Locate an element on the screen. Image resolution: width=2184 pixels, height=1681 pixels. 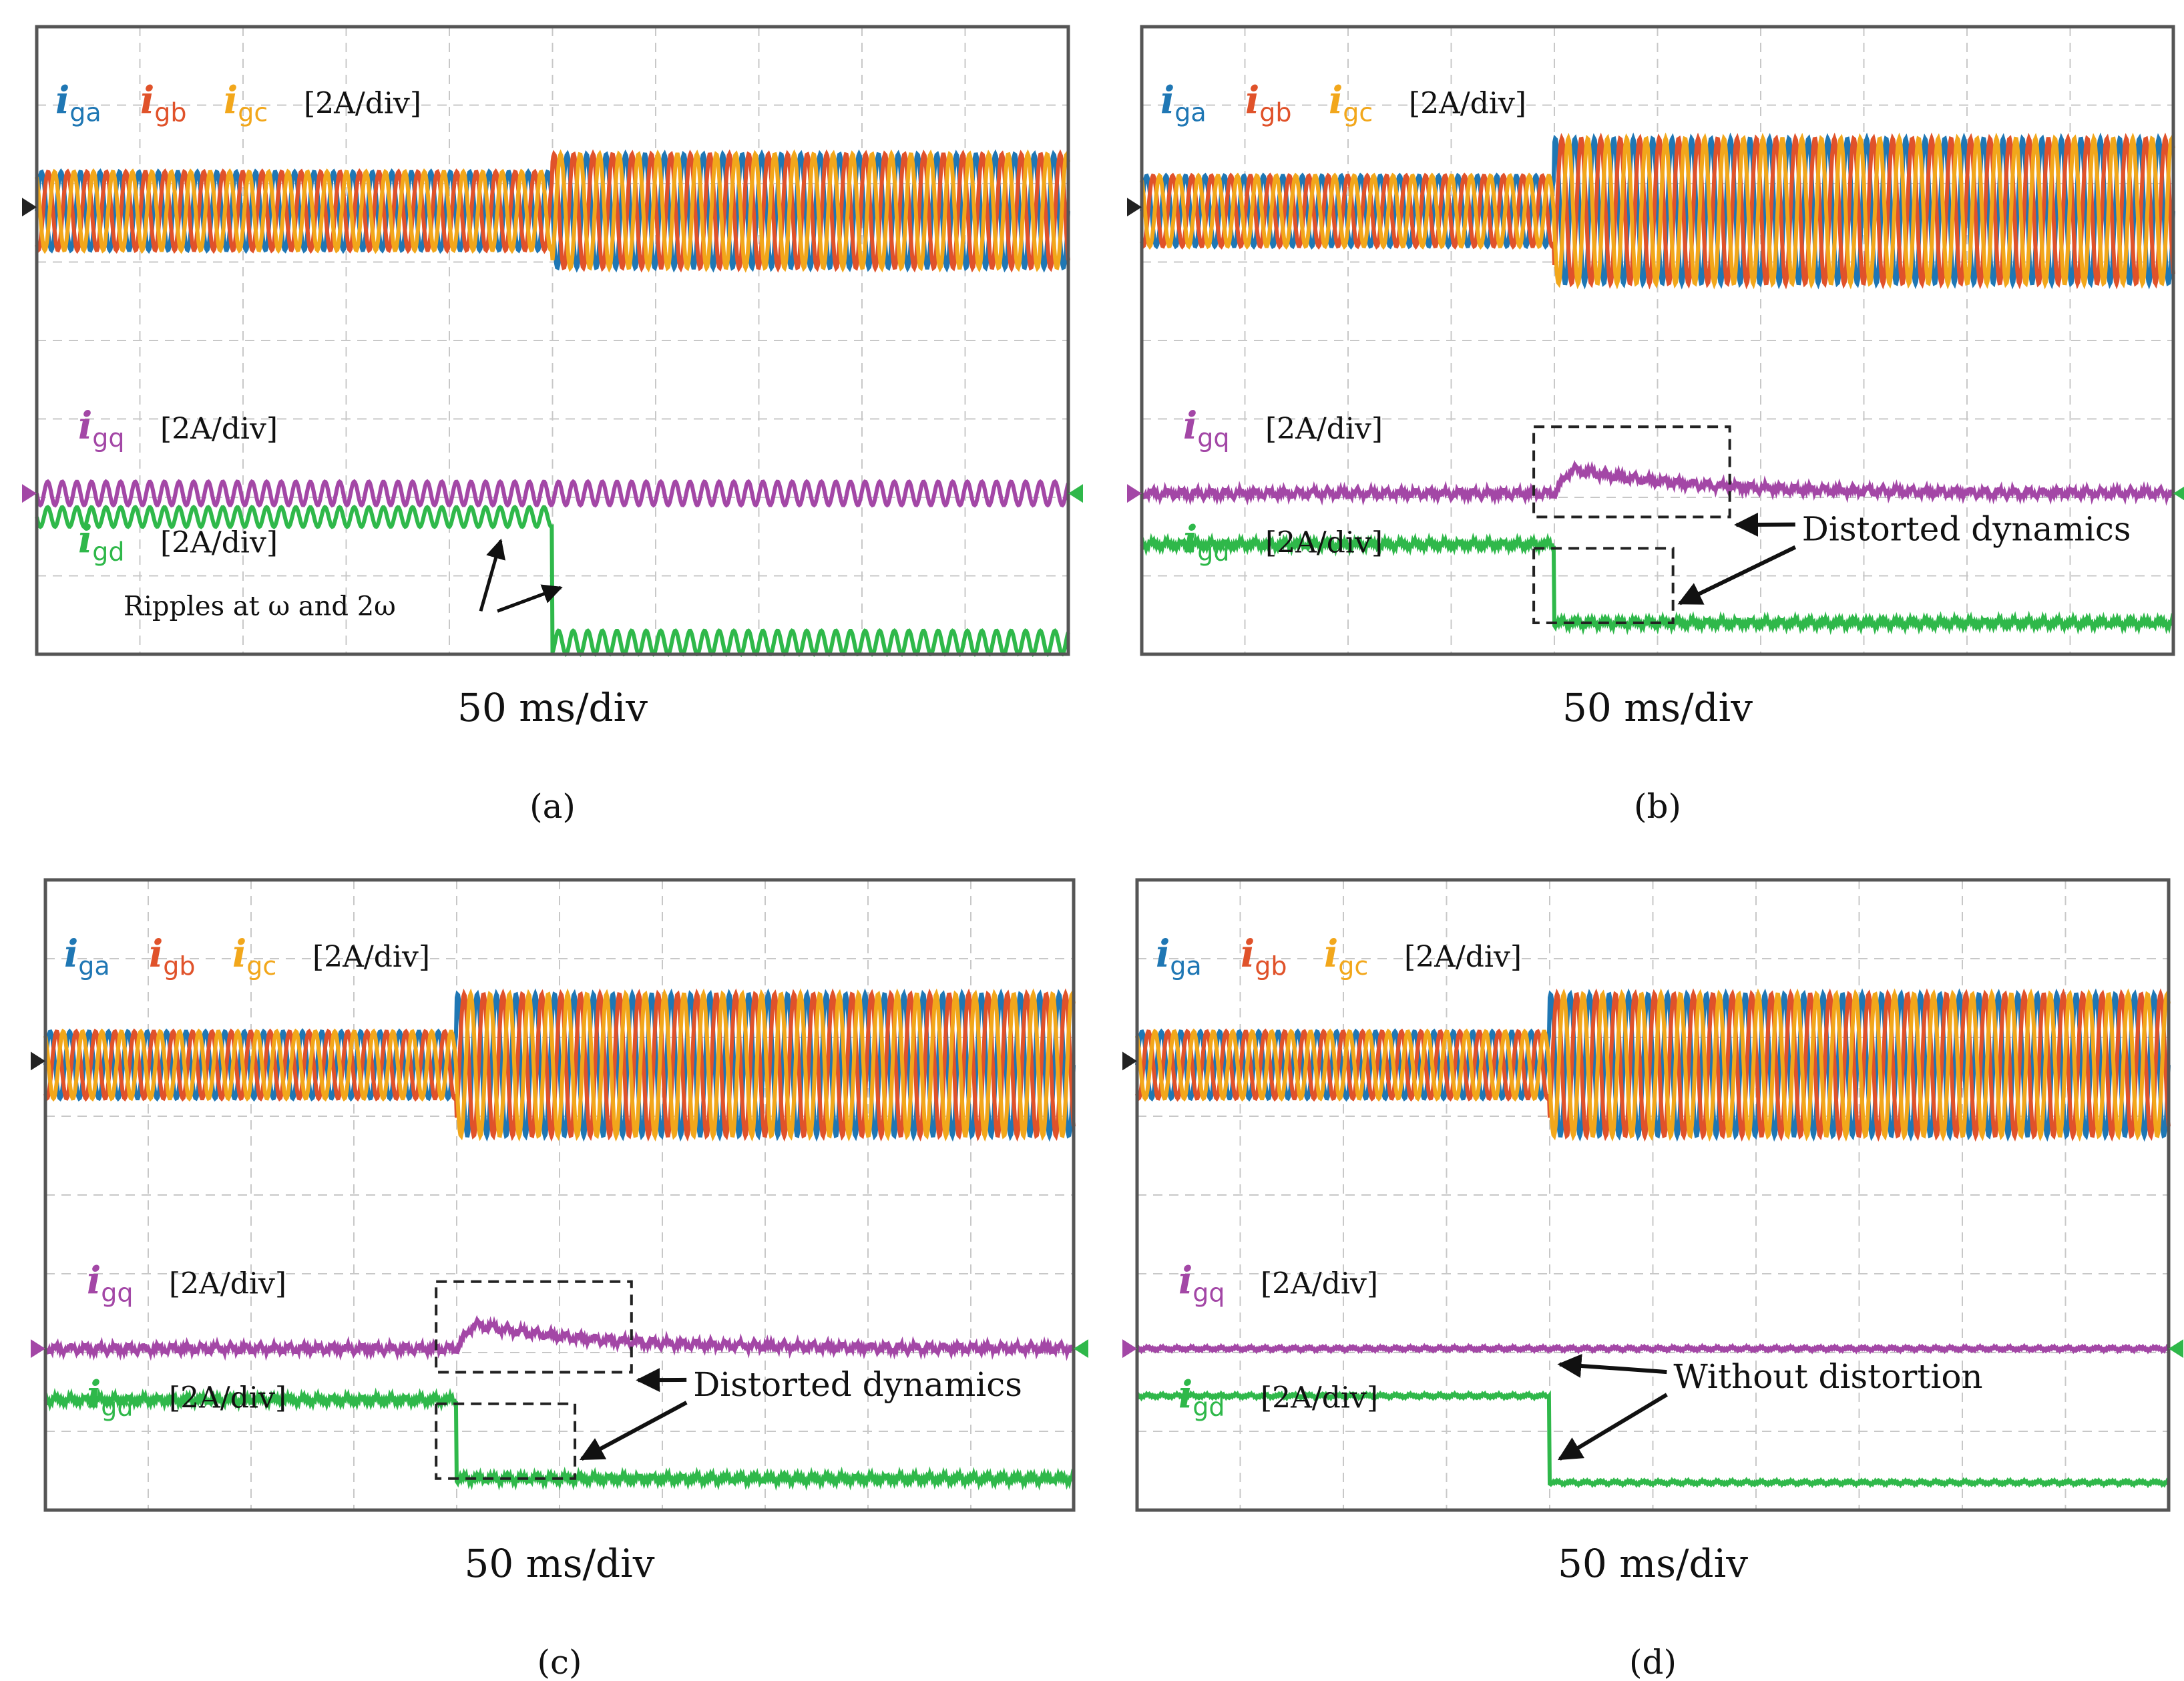
caption: (b) is located at coordinates (1657, 806).